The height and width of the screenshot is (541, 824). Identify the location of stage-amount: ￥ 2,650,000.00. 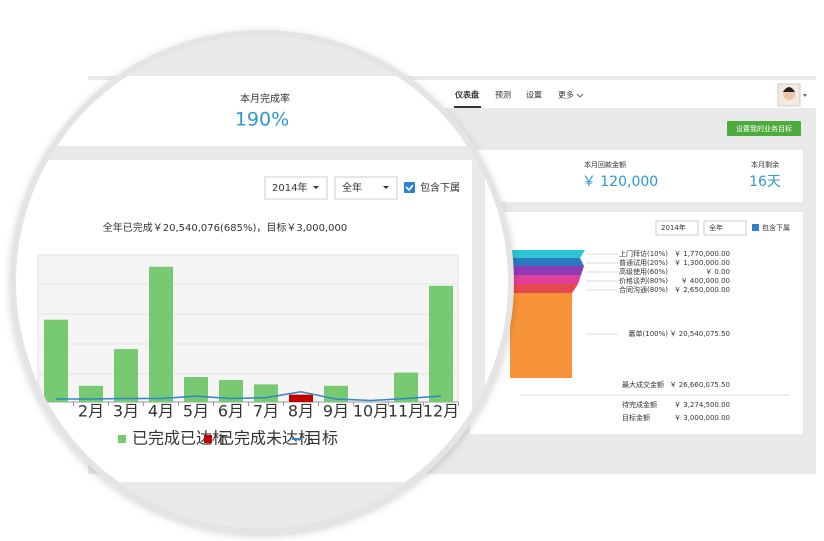
(702, 290).